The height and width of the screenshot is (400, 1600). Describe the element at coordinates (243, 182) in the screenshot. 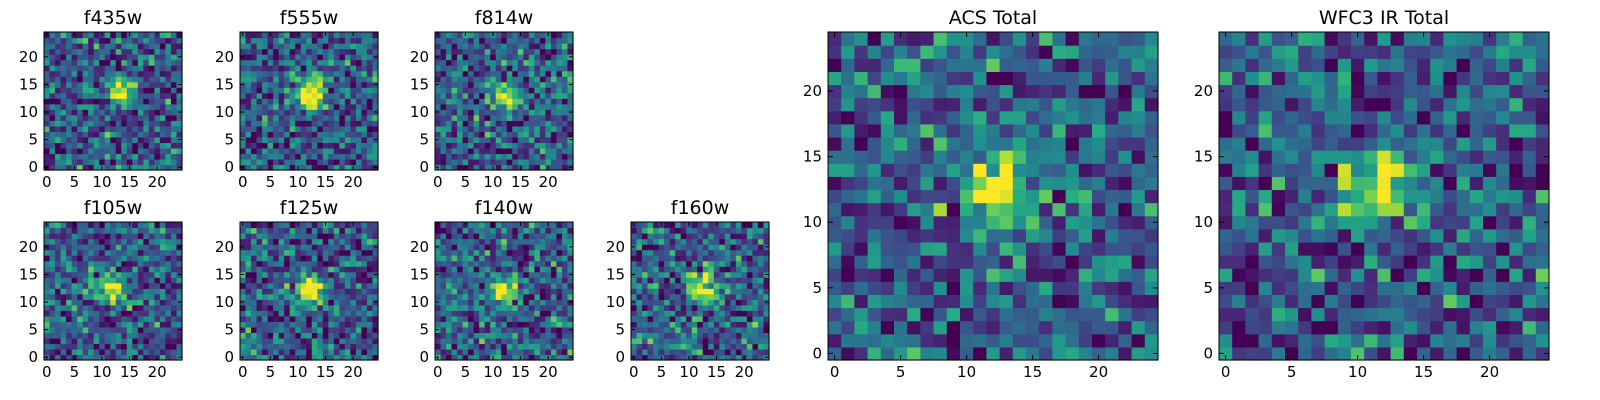

I see `x-tick-label: 0` at that location.